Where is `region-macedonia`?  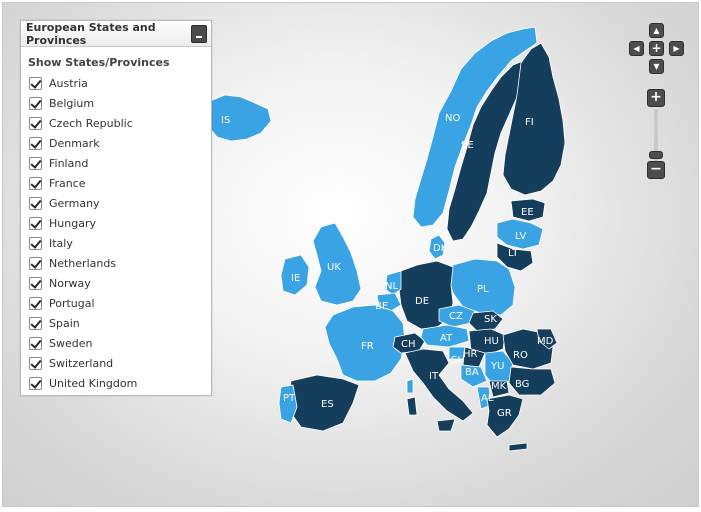 region-macedonia is located at coordinates (499, 389).